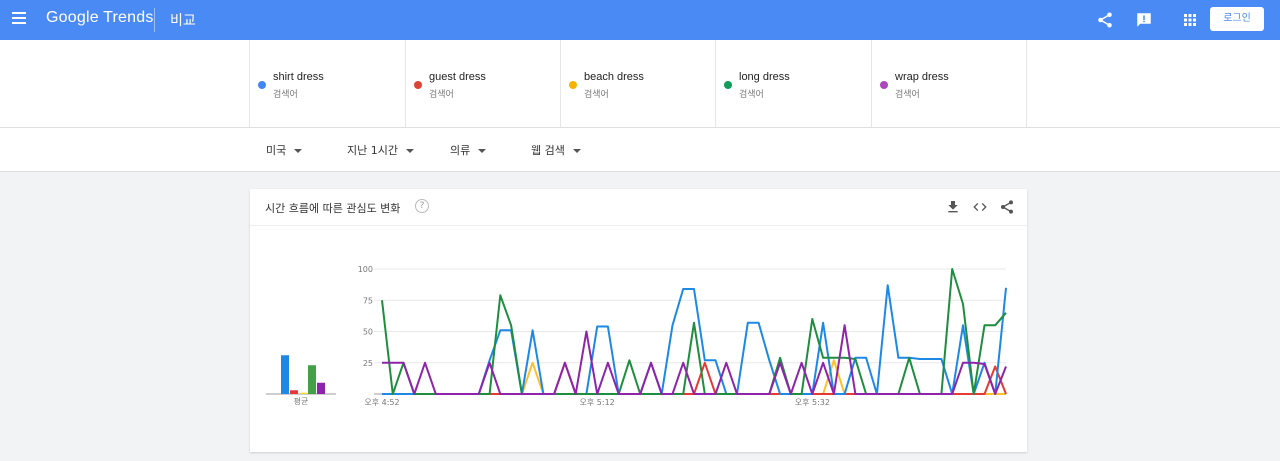 Image resolution: width=1280 pixels, height=461 pixels. Describe the element at coordinates (548, 150) in the screenshot. I see `search-type-label: 웹 검색` at that location.